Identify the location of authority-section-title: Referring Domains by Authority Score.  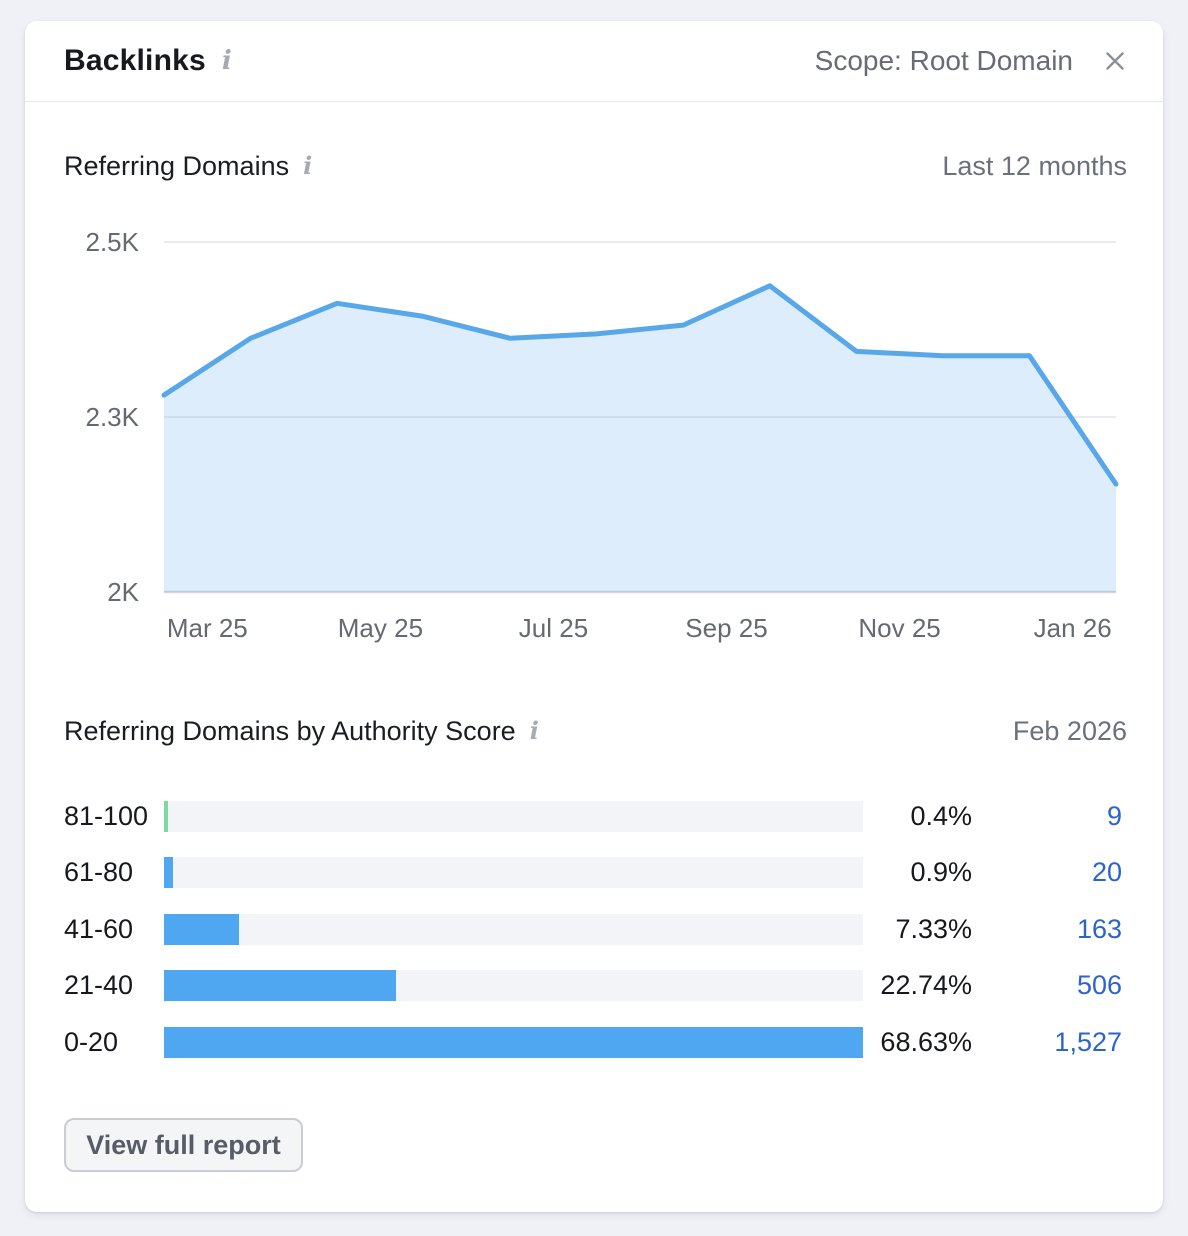
(290, 730).